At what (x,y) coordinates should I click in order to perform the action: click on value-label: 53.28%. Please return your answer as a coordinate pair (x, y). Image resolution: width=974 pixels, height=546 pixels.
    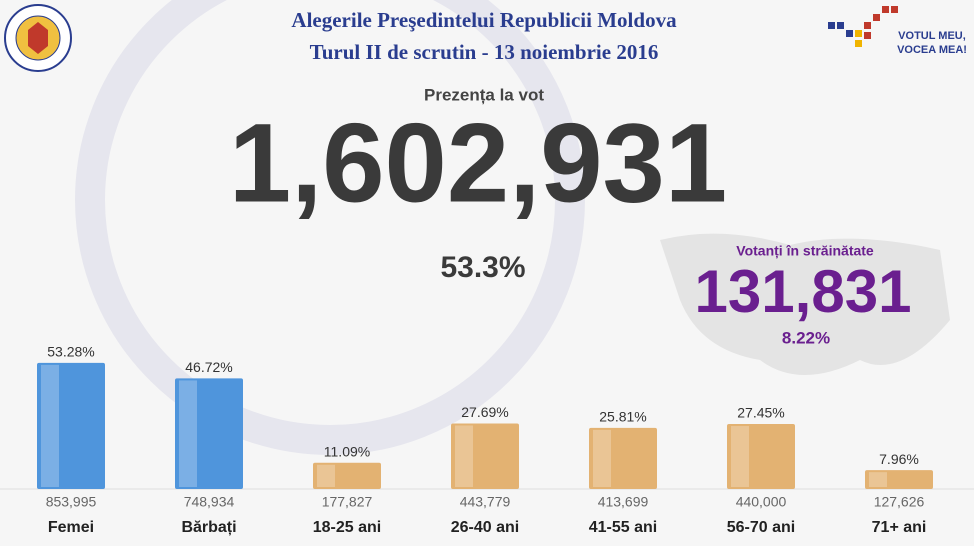
    Looking at the image, I should click on (70, 352).